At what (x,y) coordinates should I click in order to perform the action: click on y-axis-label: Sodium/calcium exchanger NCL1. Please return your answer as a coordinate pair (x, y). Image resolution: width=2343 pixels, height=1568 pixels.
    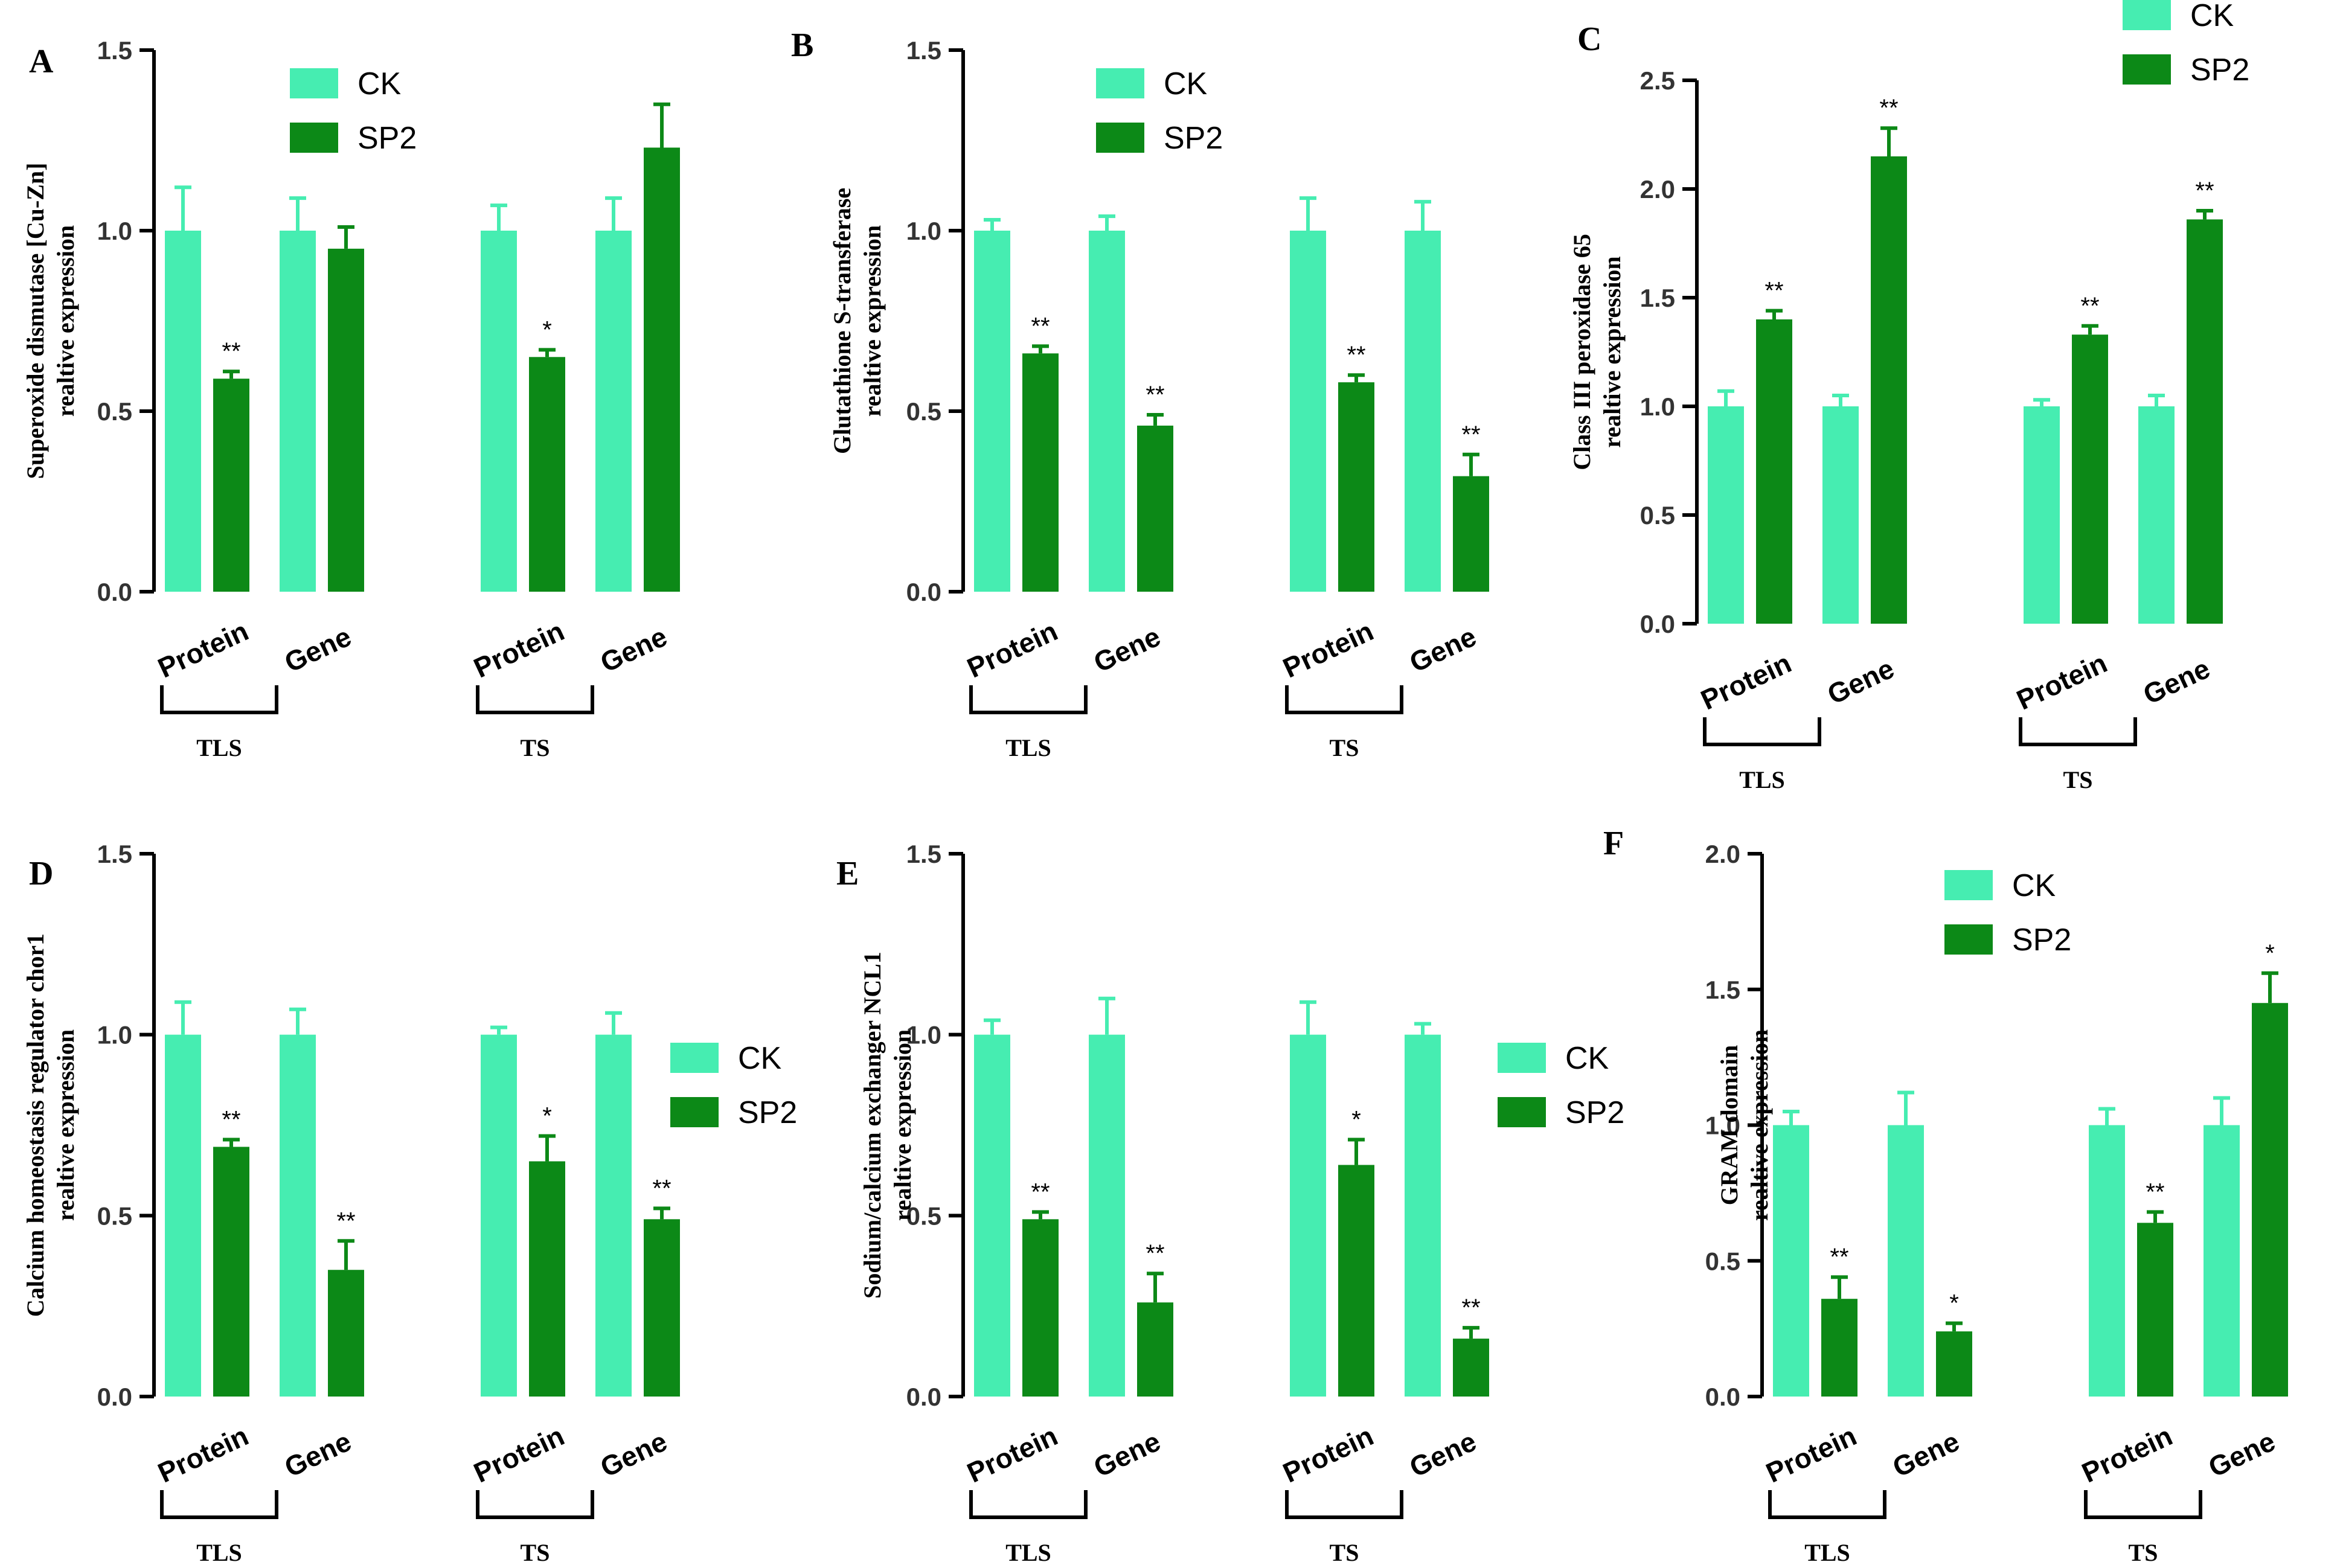
    Looking at the image, I should click on (872, 1125).